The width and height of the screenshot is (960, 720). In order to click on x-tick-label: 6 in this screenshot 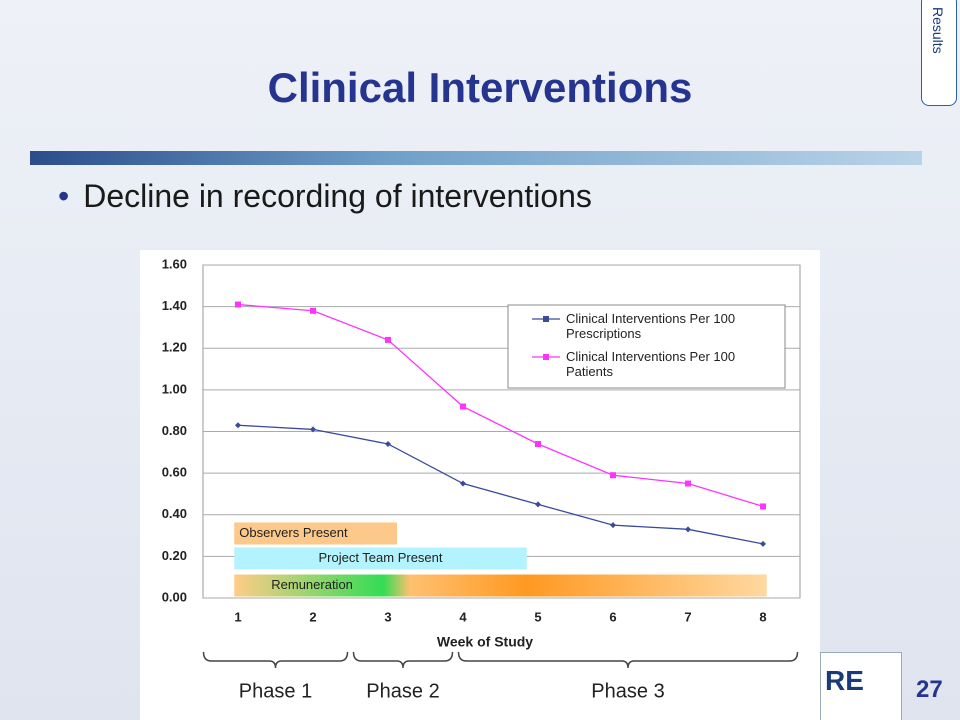, I will do `click(612, 616)`.